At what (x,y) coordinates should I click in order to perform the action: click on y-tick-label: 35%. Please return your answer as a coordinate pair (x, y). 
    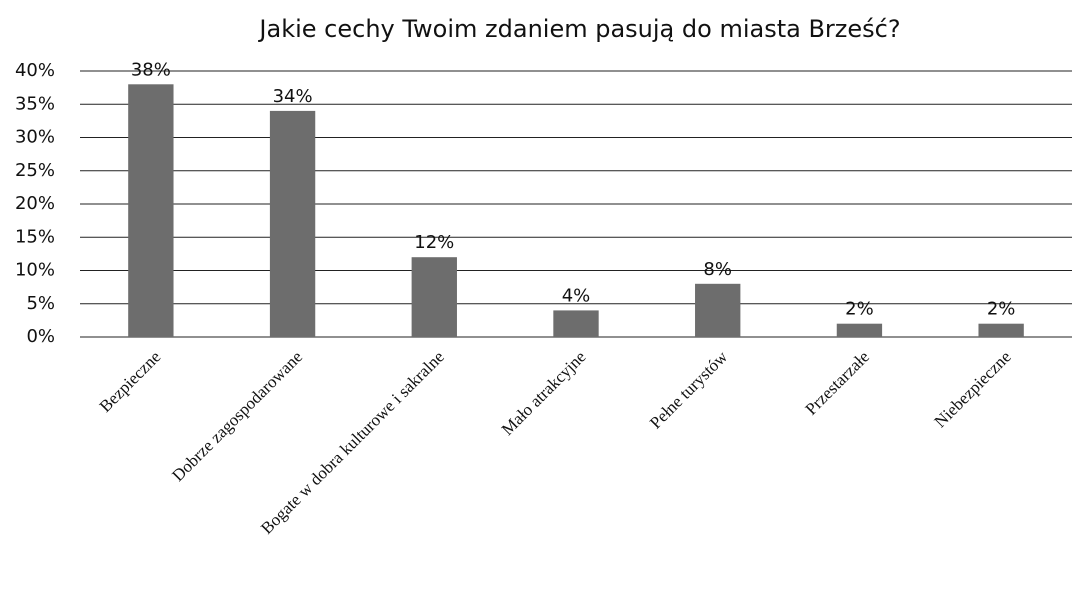
    Looking at the image, I should click on (35, 103).